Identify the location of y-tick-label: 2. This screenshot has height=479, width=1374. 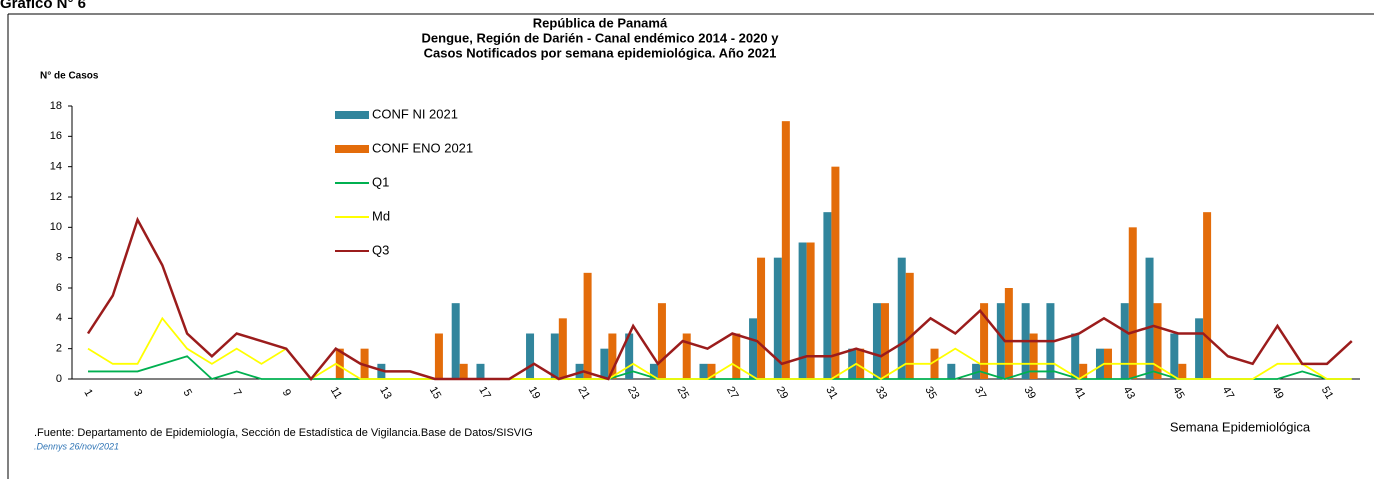
(59, 349).